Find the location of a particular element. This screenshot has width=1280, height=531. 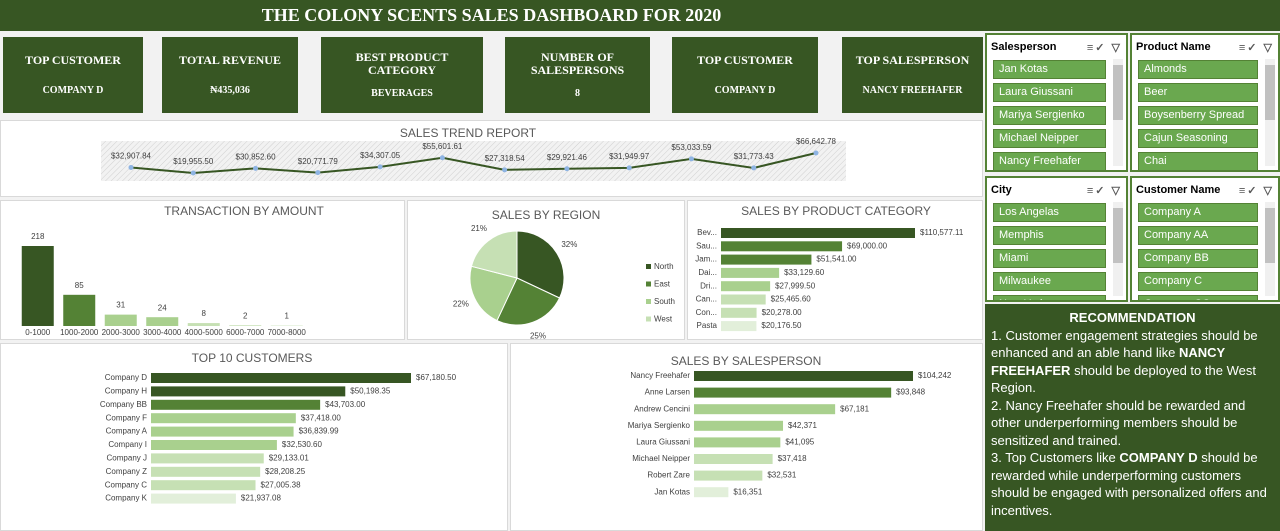

slicer-item: Milwaukee is located at coordinates (1049, 281).